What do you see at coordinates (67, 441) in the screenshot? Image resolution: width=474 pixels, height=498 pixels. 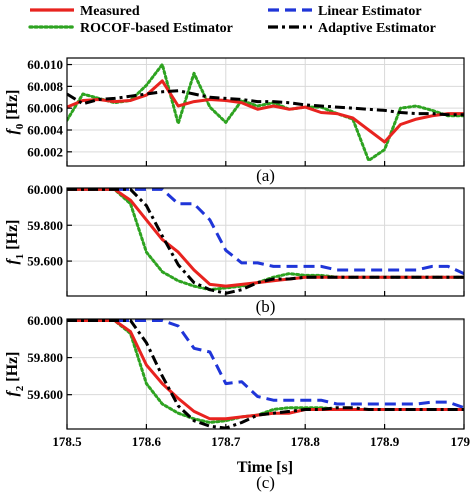 I see `x-tick-label: 178.5` at bounding box center [67, 441].